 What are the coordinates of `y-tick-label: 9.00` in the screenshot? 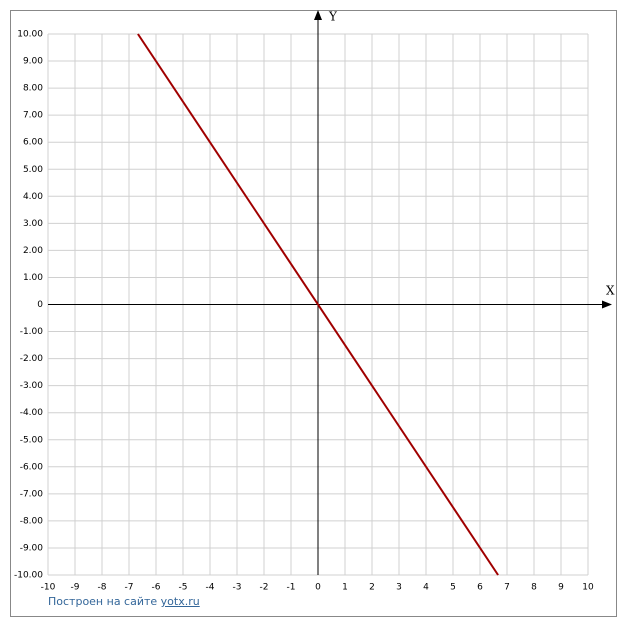 It's located at (33, 62).